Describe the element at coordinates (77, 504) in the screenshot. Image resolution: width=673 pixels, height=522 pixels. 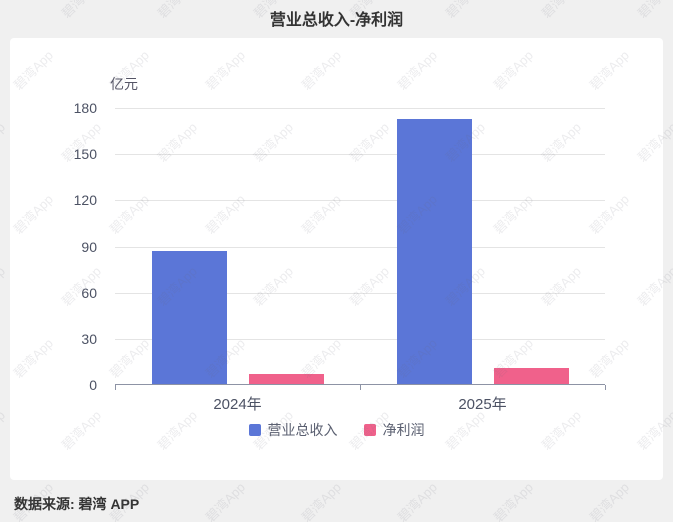
I see `data-source-label: 数据来源: 碧湾 APP` at that location.